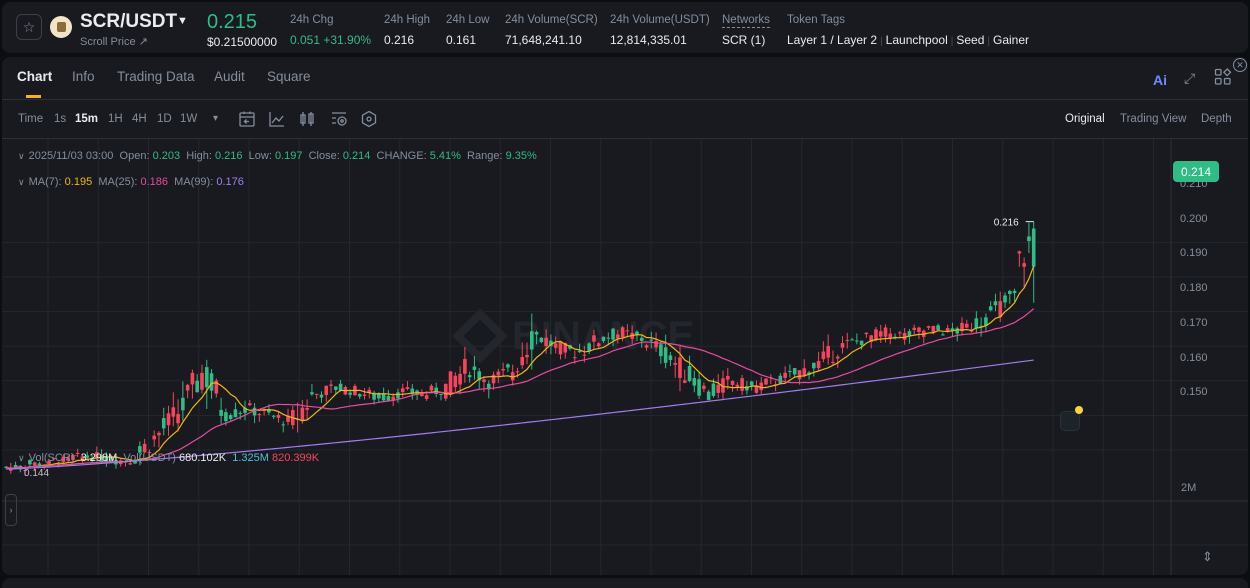 The height and width of the screenshot is (588, 1250). Describe the element at coordinates (660, 20) in the screenshot. I see `stat-label: 24h Volume(USDT)` at that location.